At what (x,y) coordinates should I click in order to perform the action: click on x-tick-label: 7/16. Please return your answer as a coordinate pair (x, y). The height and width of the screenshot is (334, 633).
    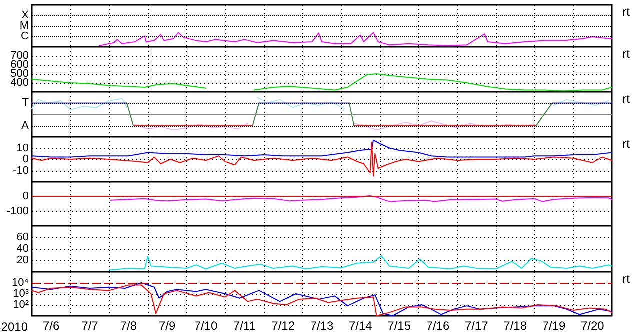
    Looking at the image, I should click on (438, 326).